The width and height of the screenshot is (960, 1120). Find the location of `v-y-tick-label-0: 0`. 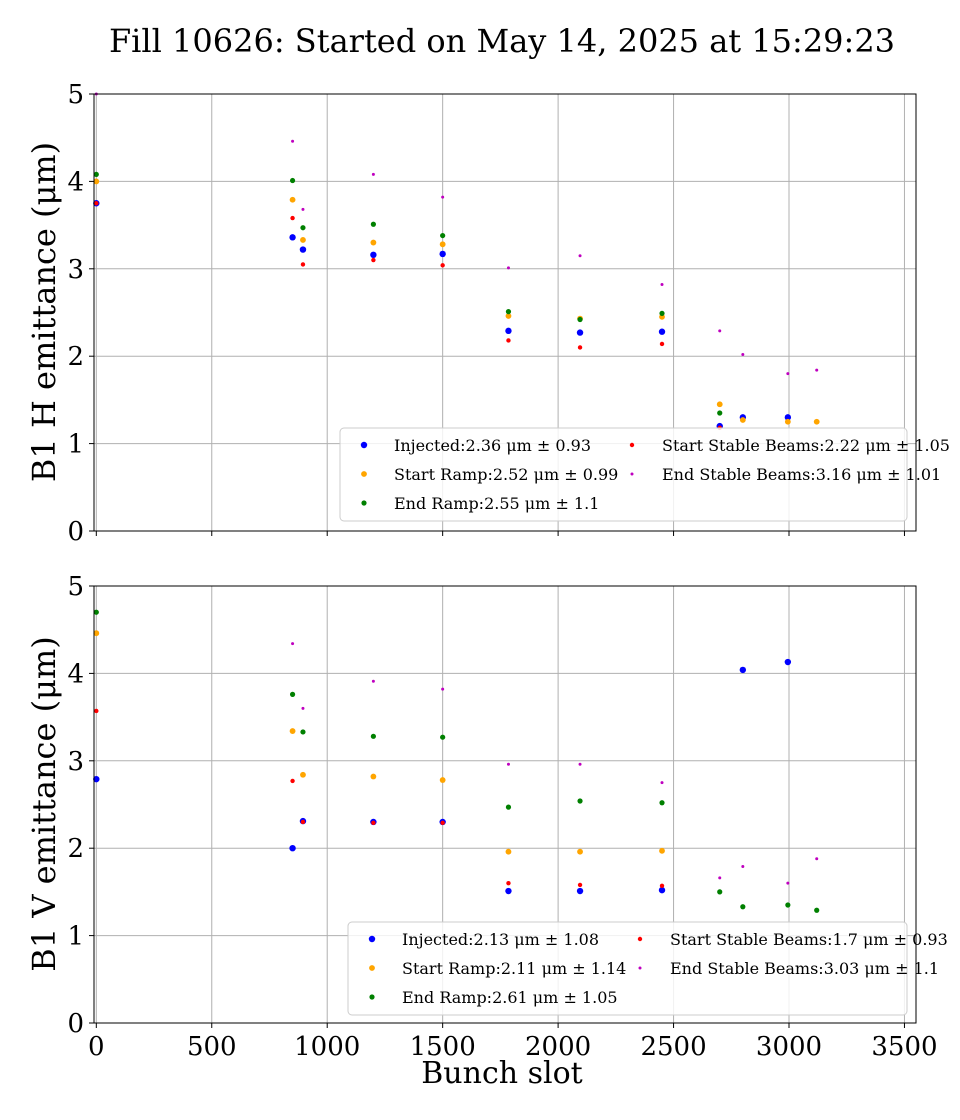

v-y-tick-label-0: 0 is located at coordinates (75, 1024).